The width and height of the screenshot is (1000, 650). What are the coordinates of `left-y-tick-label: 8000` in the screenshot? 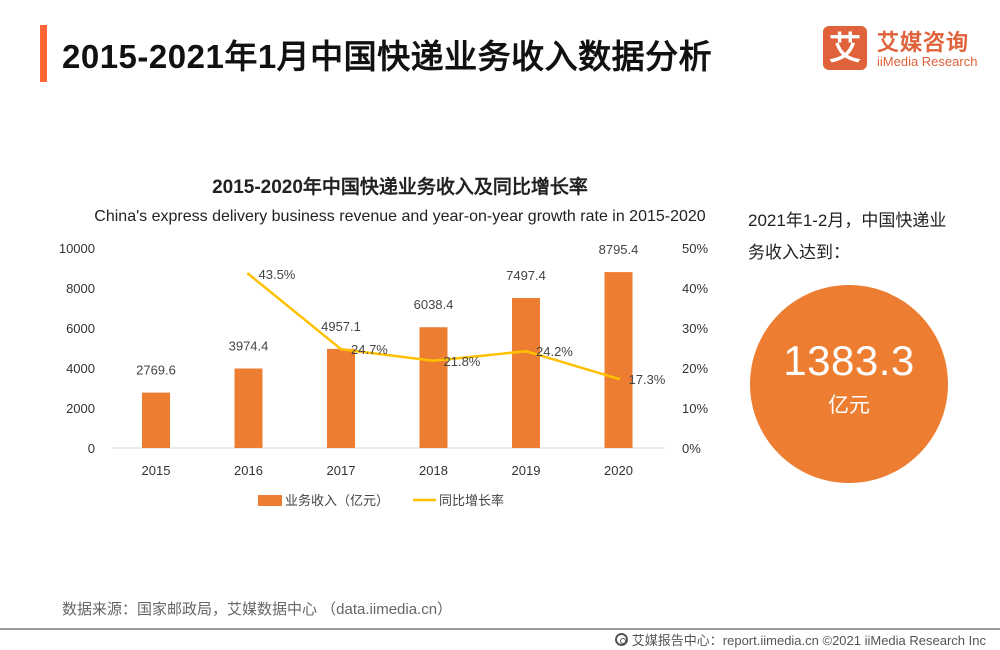 It's located at (80, 288).